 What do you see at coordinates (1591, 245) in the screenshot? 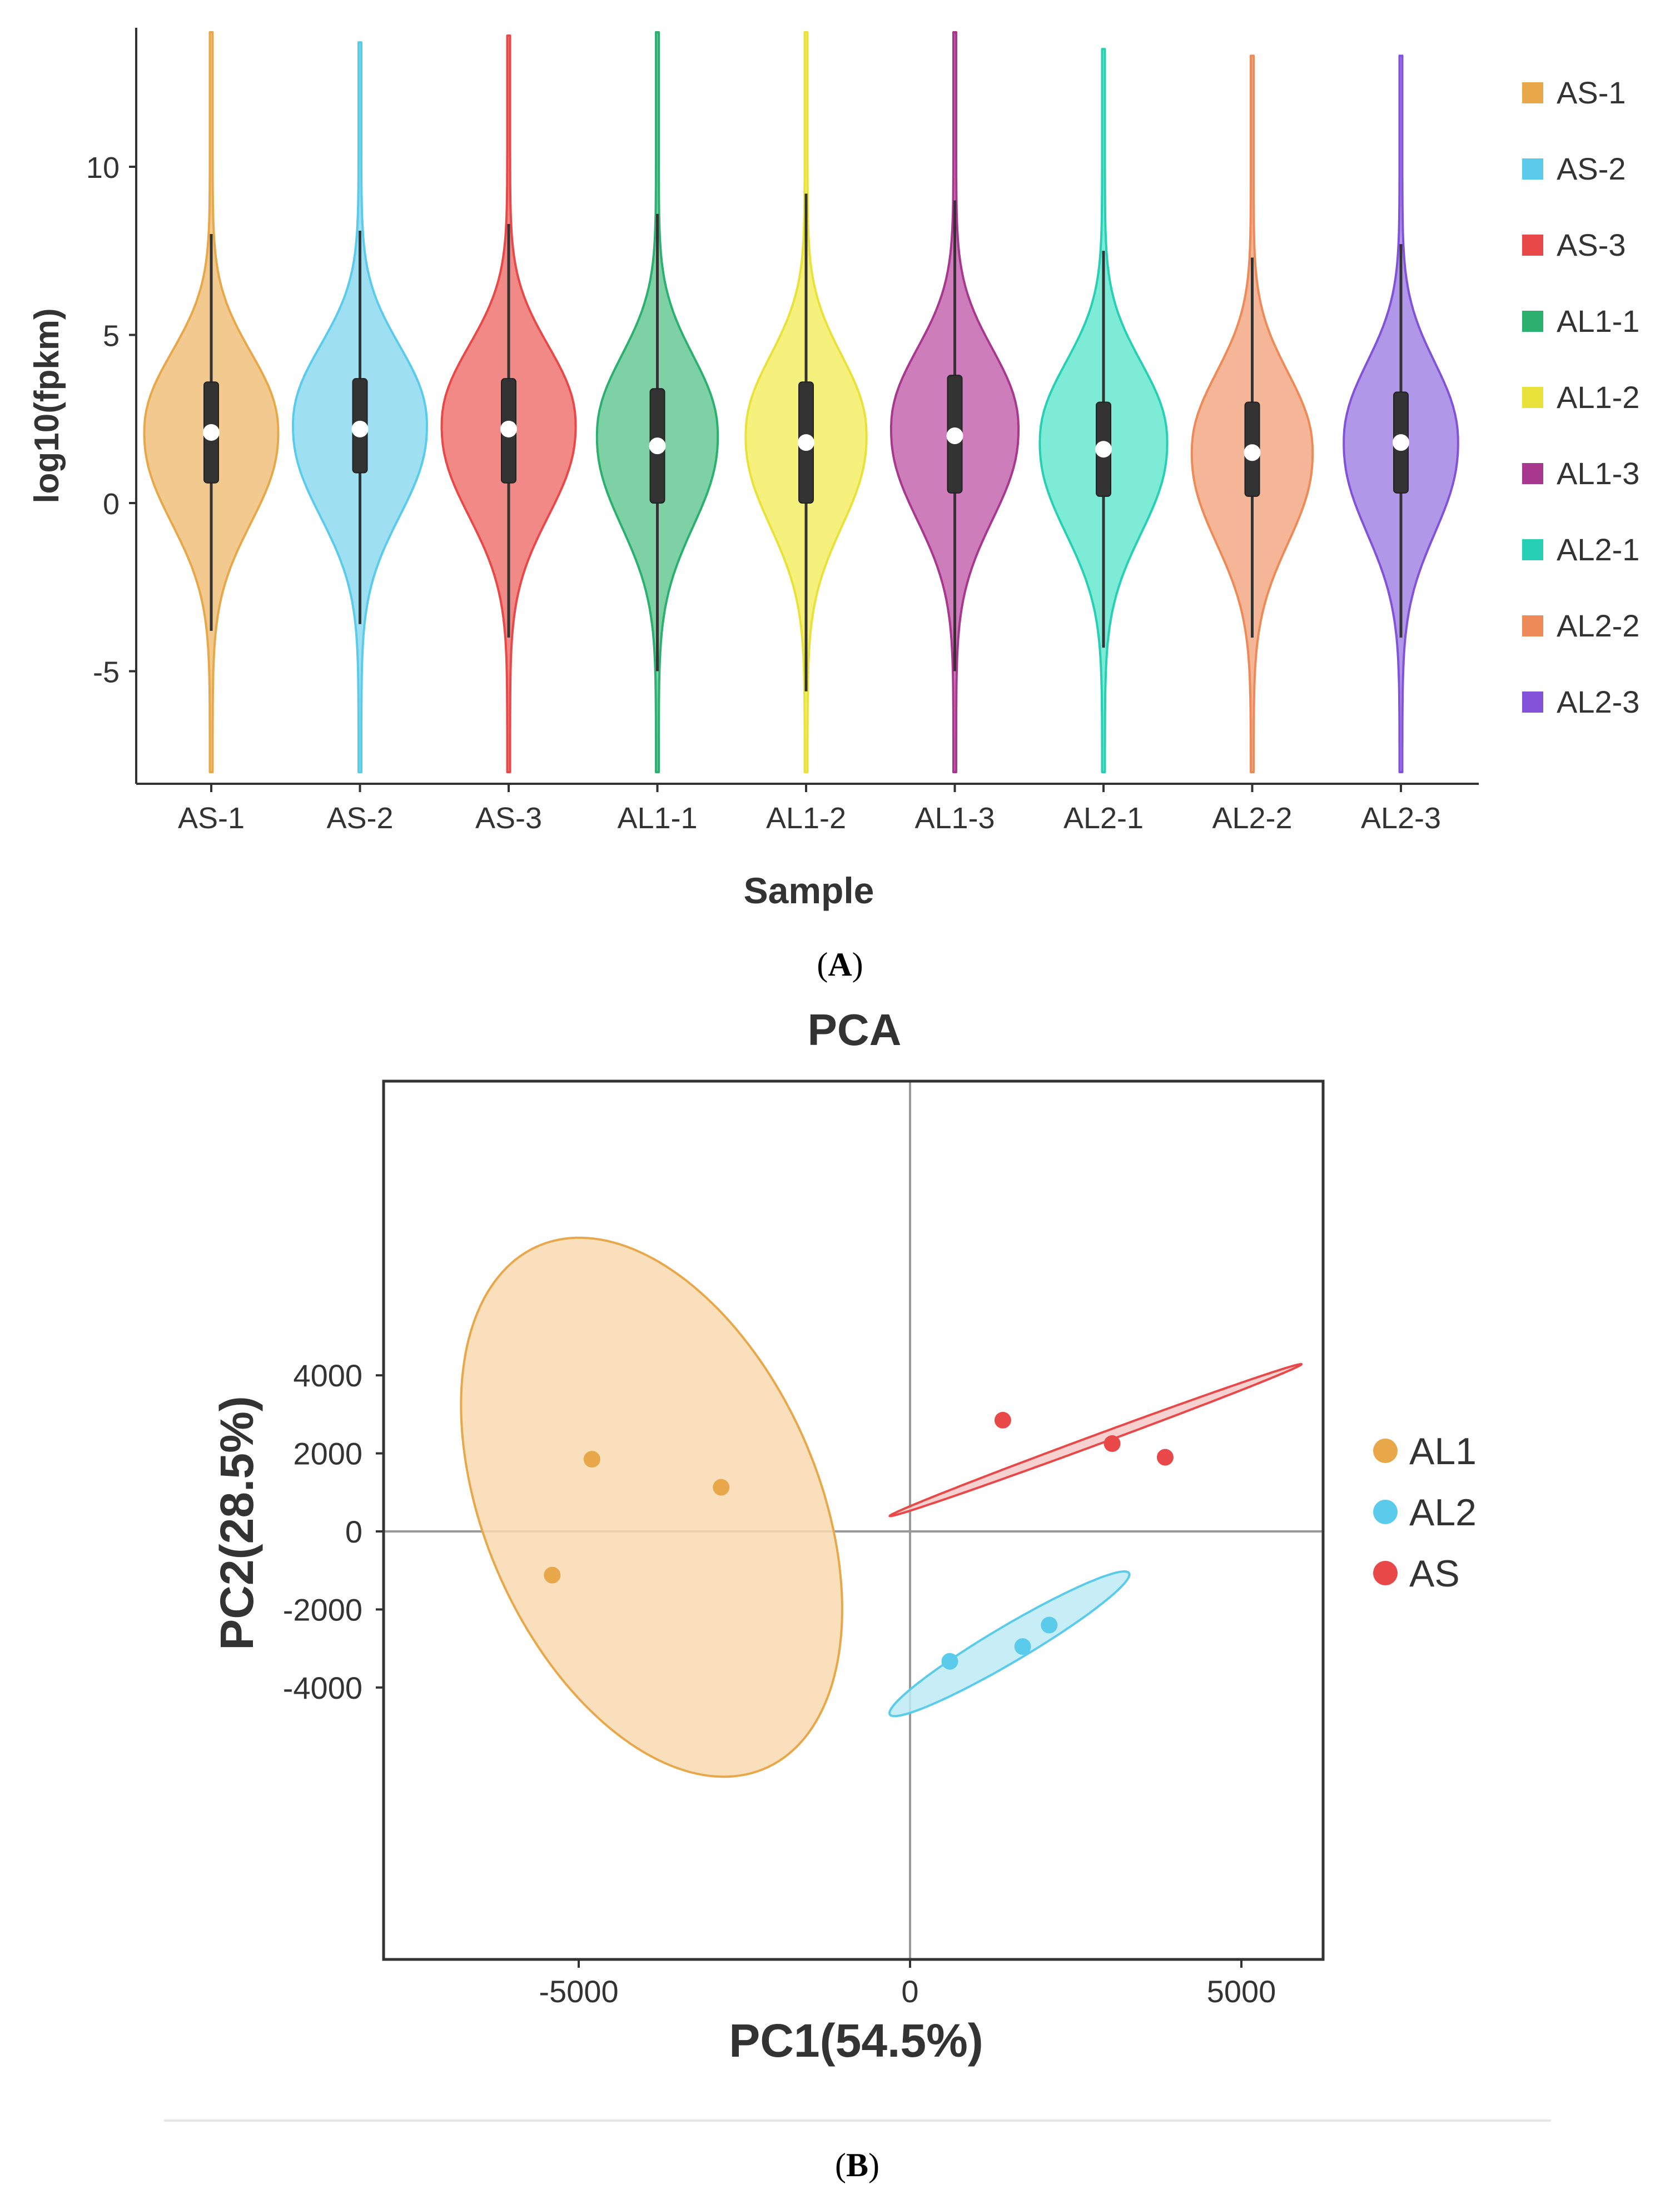
I see `legend-label-as-3: AS-3` at bounding box center [1591, 245].